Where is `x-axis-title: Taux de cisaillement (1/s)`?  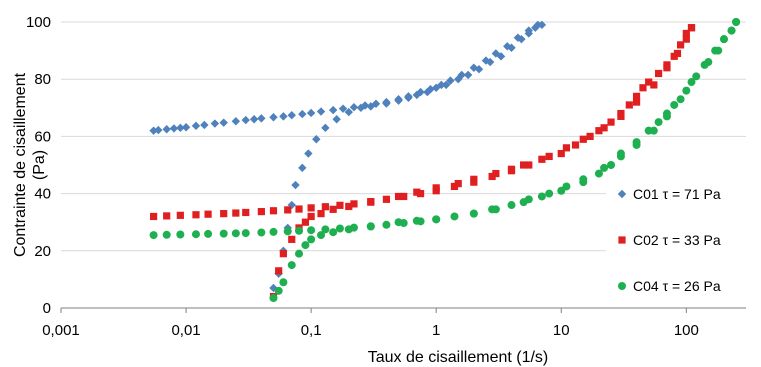 x-axis-title: Taux de cisaillement (1/s) is located at coordinates (458, 357).